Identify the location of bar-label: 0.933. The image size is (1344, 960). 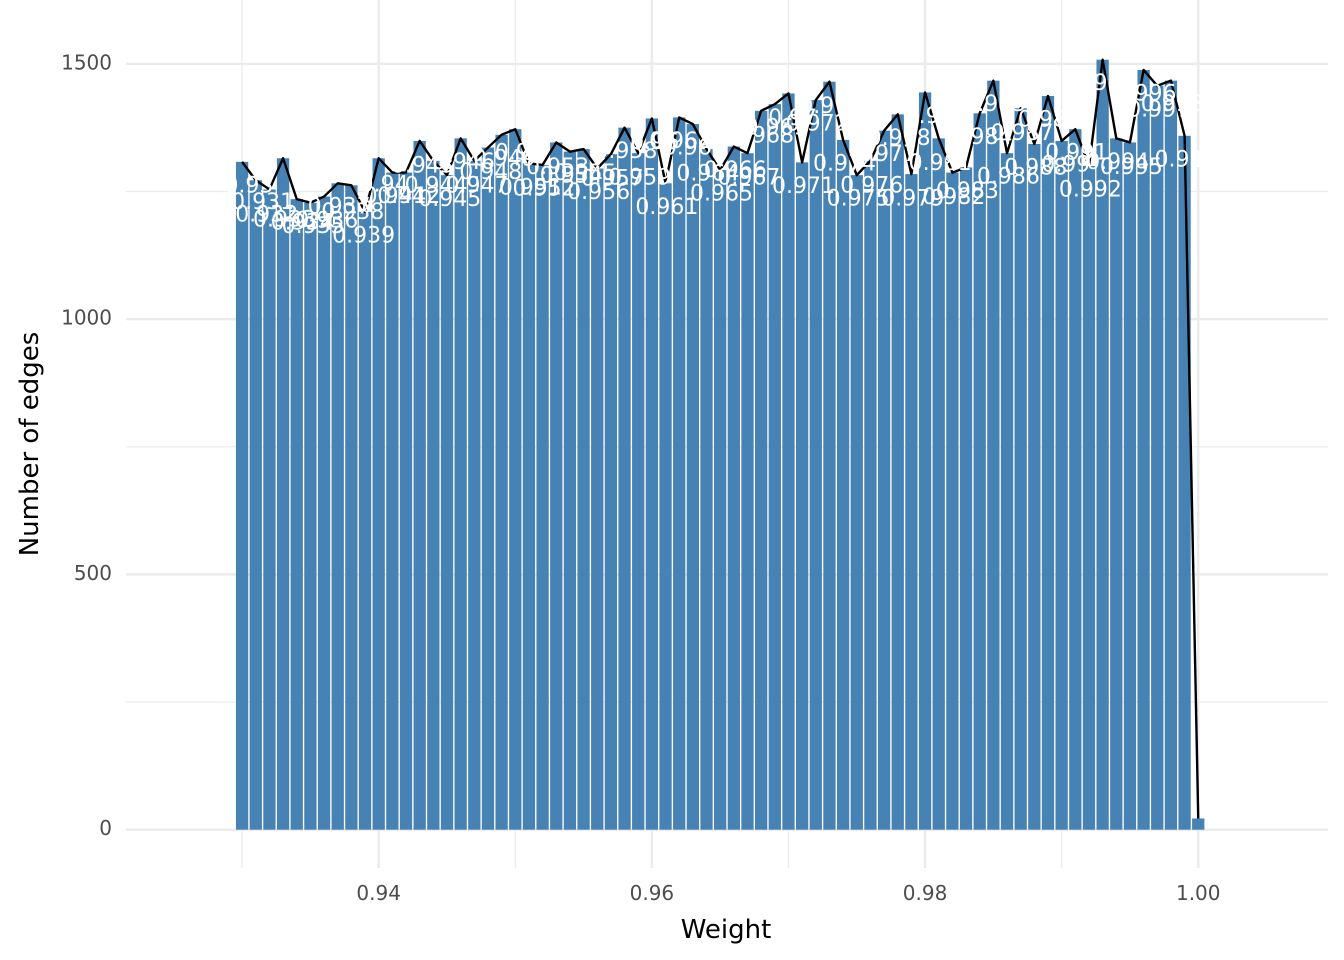
(284, 220).